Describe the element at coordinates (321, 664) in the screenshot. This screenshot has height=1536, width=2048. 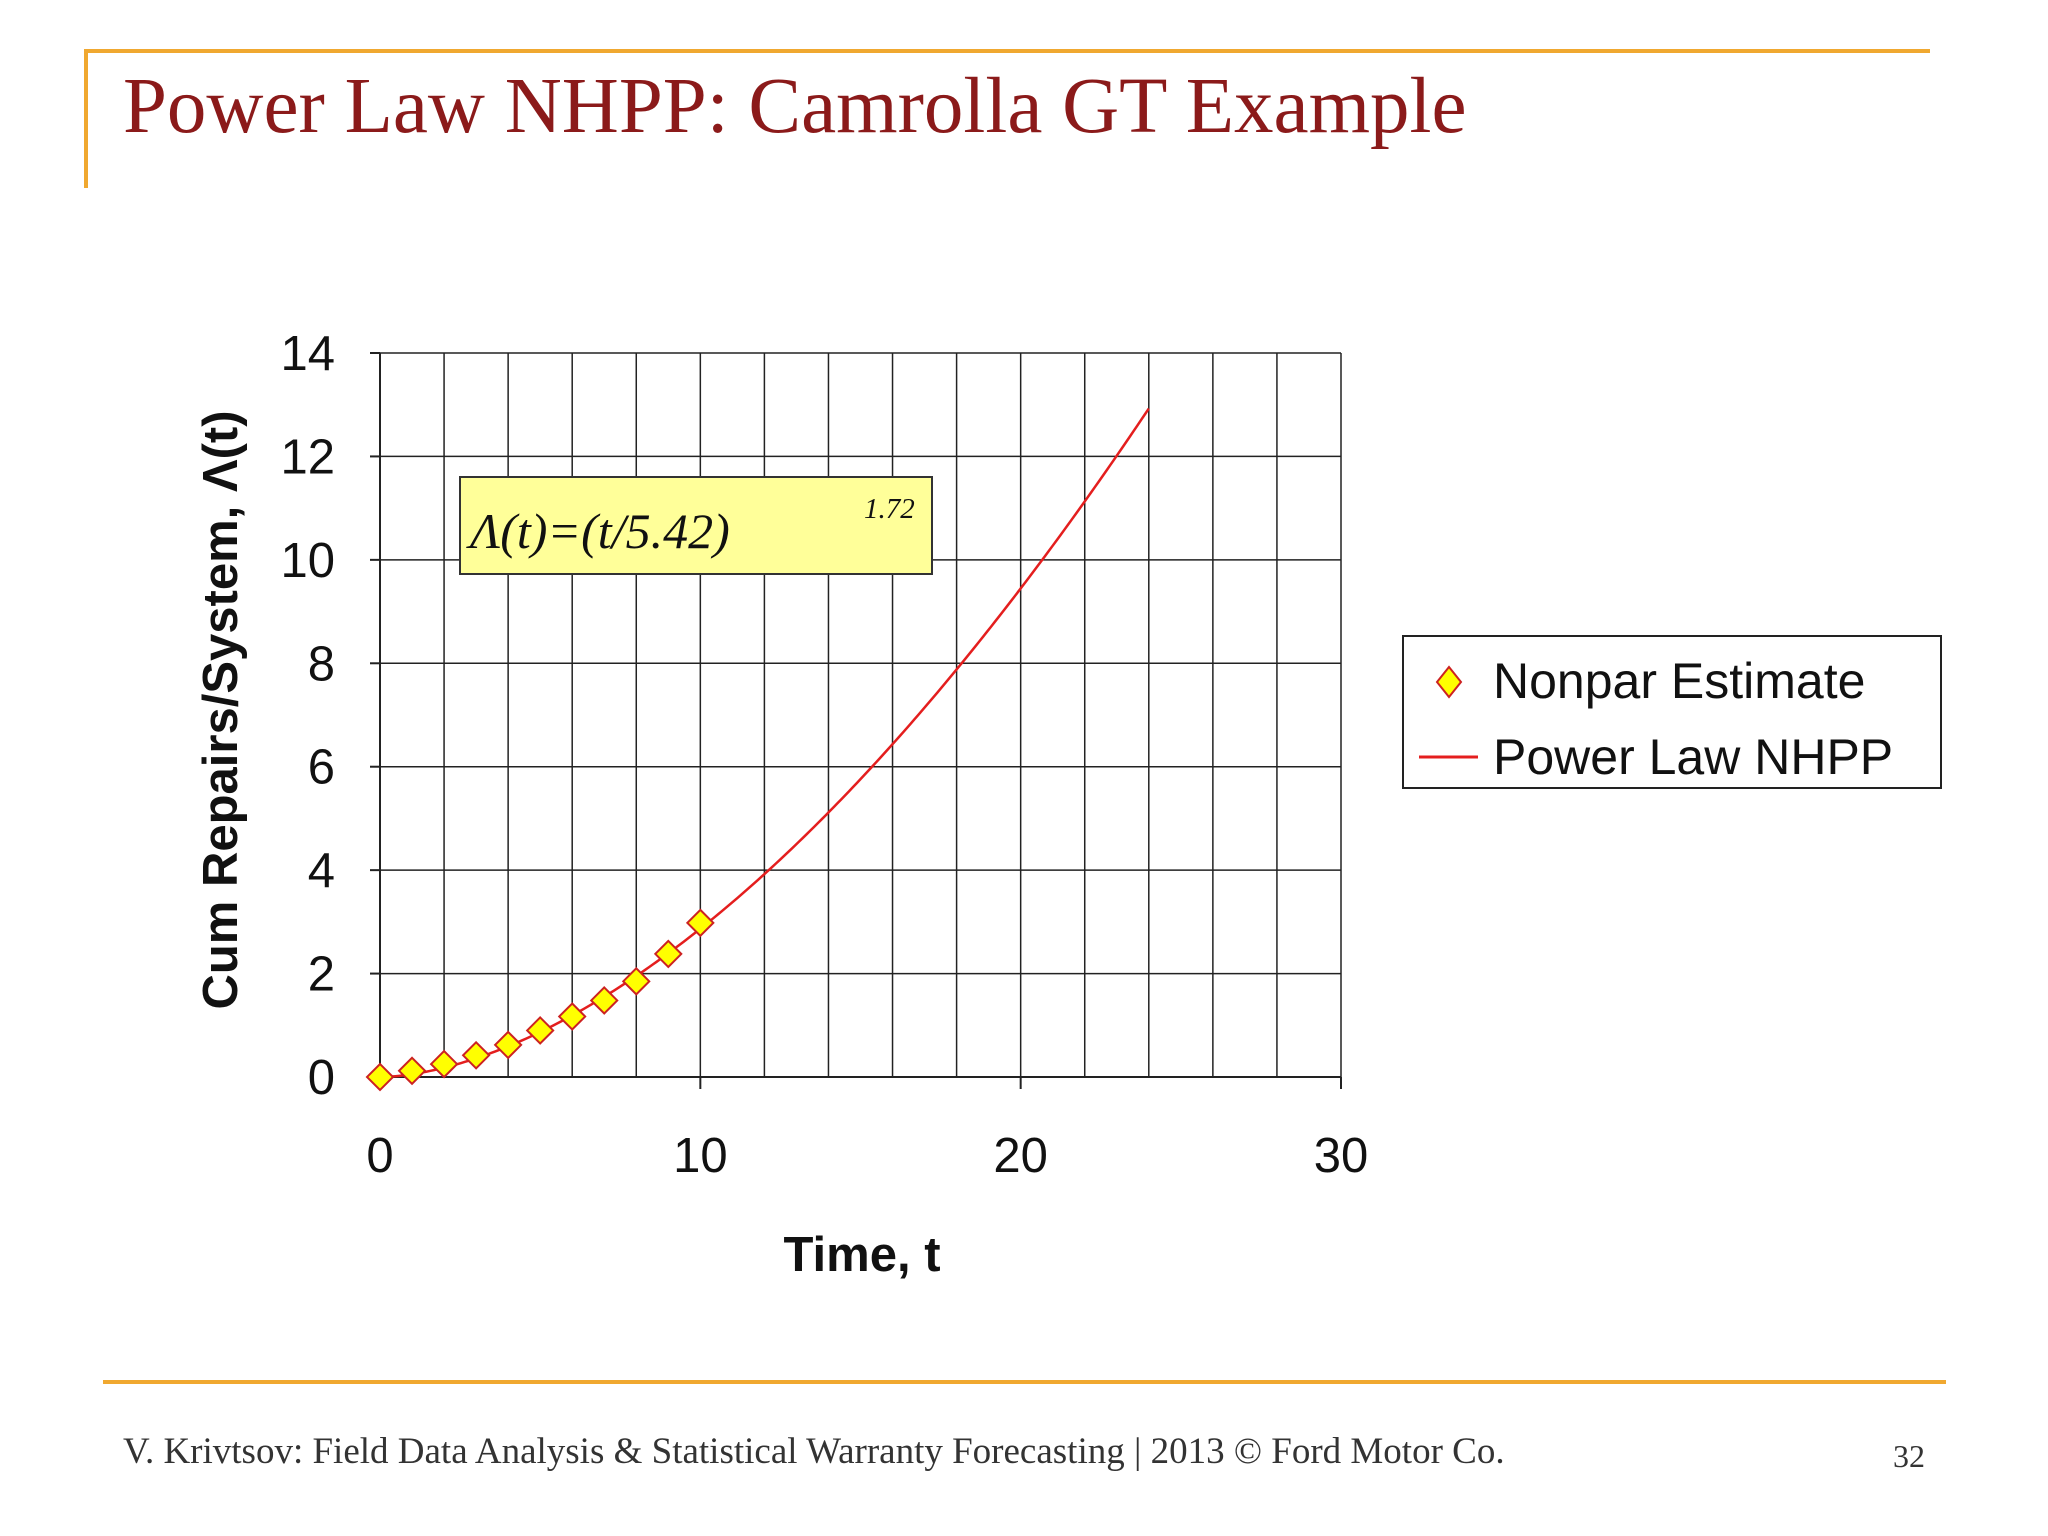
I see `y-tick-label: 8` at that location.